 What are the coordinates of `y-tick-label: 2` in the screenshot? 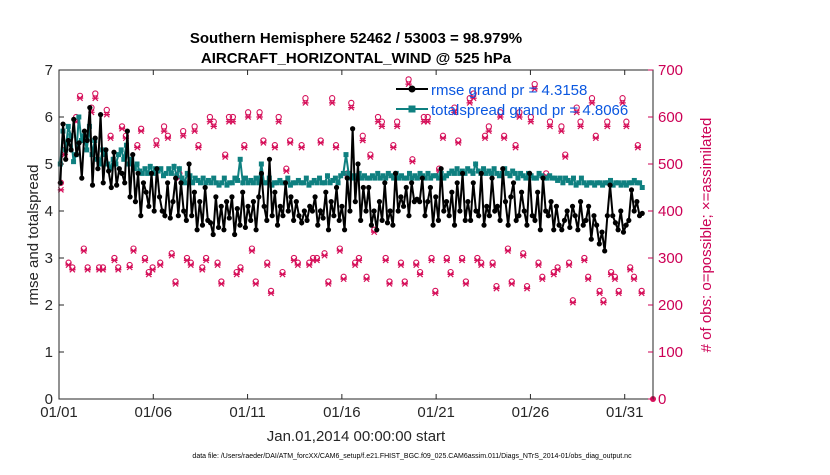 It's located at (49, 305).